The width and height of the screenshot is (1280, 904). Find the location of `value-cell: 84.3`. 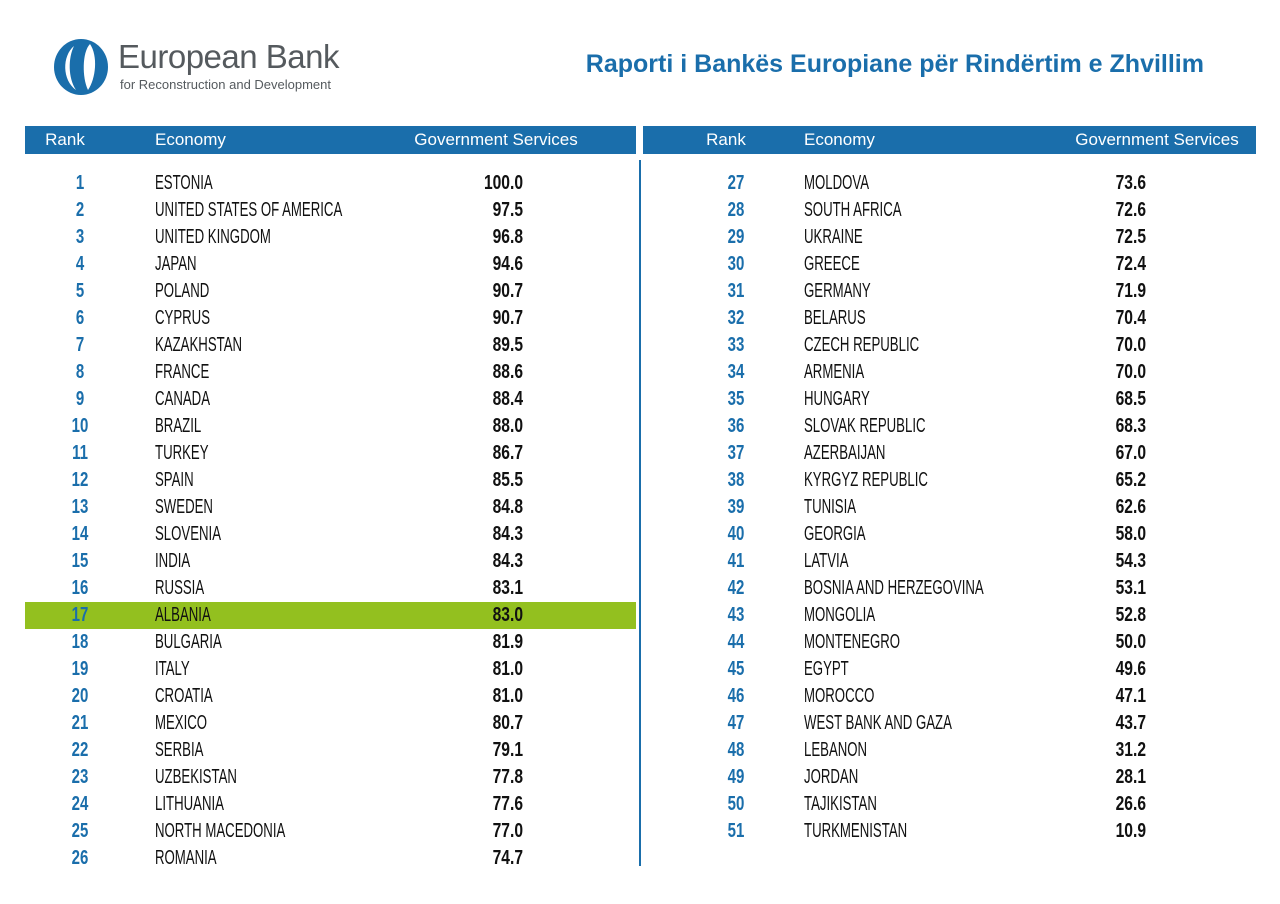

value-cell: 84.3 is located at coordinates (507, 534).